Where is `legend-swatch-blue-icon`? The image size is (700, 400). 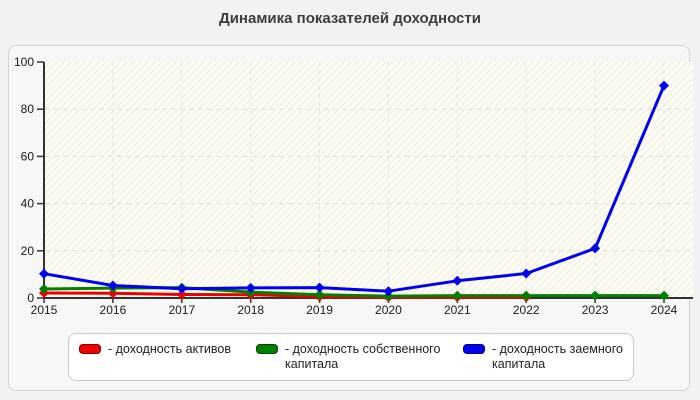 legend-swatch-blue-icon is located at coordinates (474, 349).